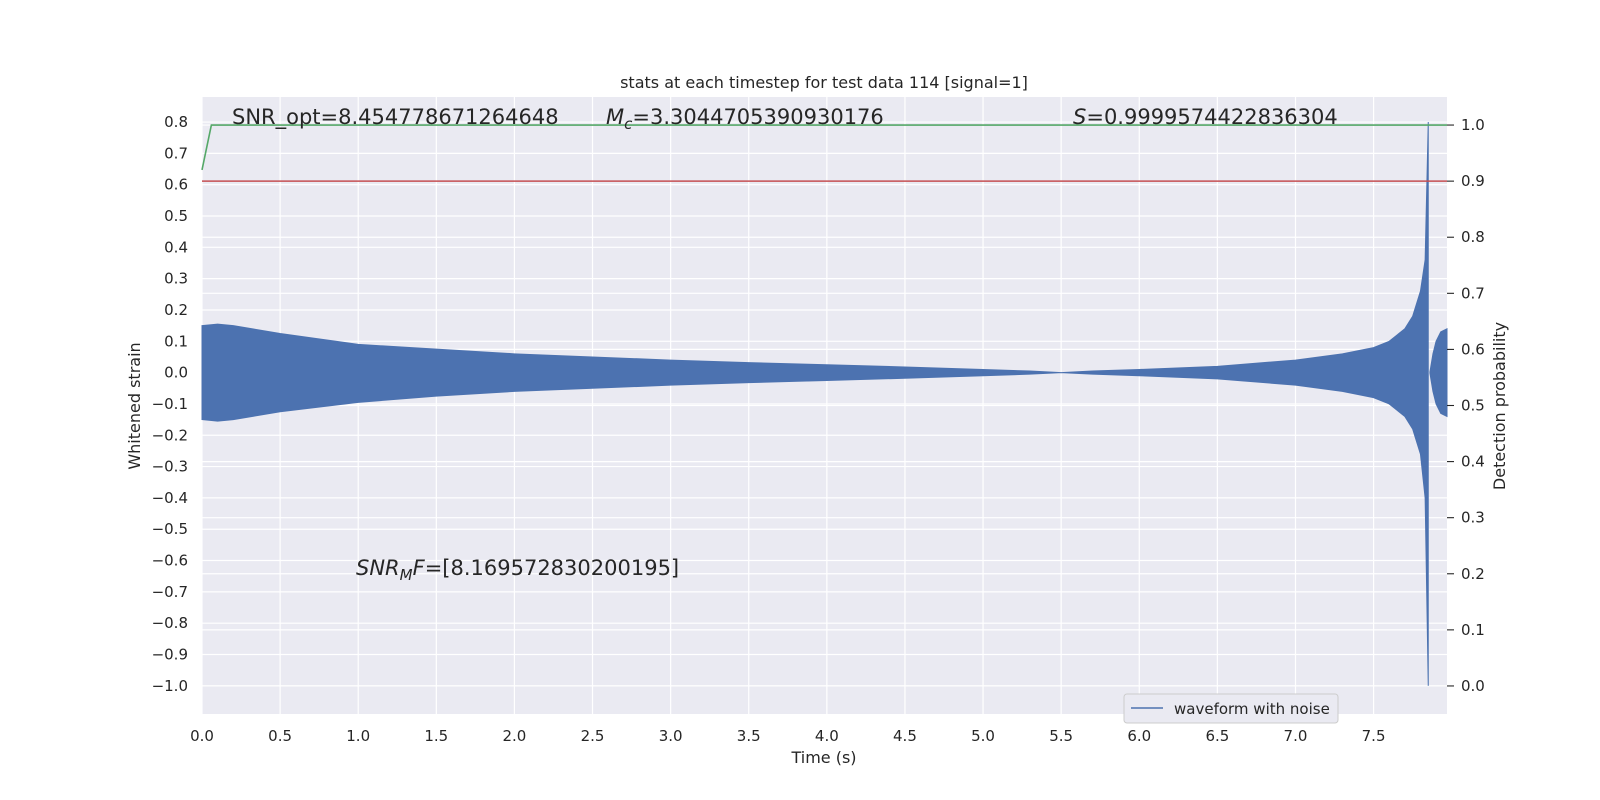  Describe the element at coordinates (1217, 736) in the screenshot. I see `x-tick-label: 6.5` at that location.